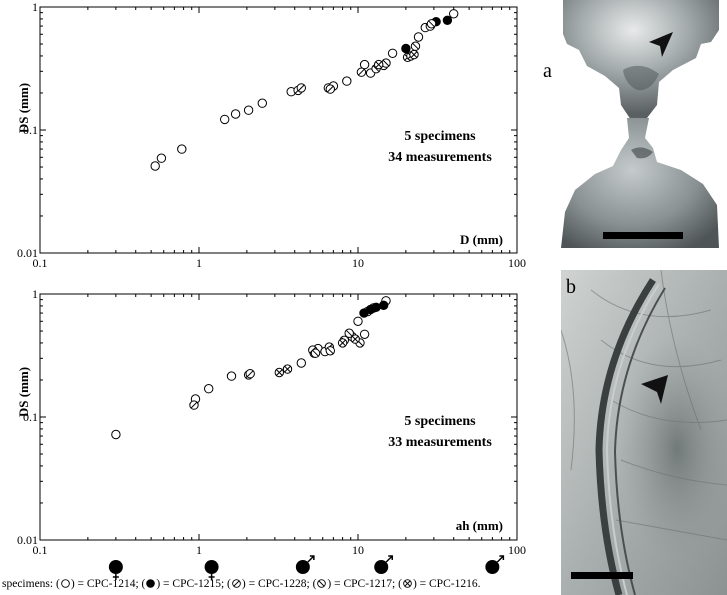 Image resolution: width=727 pixels, height=595 pixels. What do you see at coordinates (108, 584) in the screenshot?
I see `legend-entry-1: ) = CPC-1214; (` at bounding box center [108, 584].